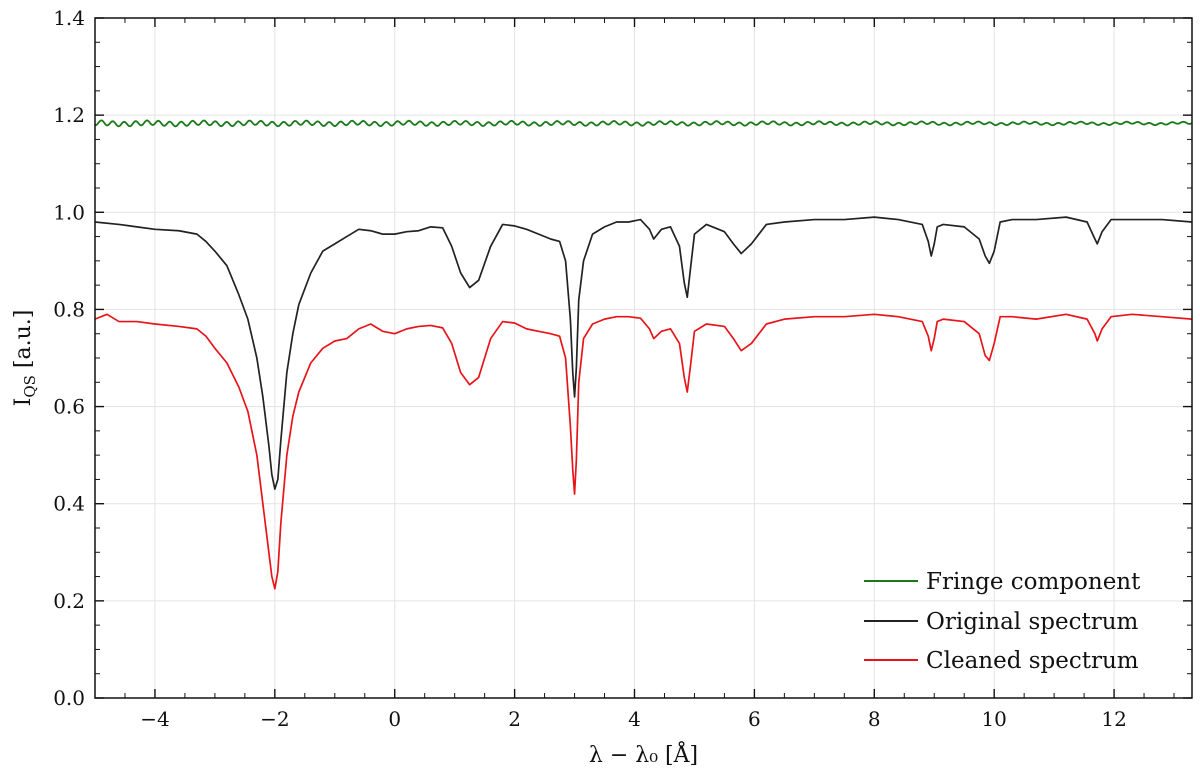 Image resolution: width=1200 pixels, height=776 pixels. What do you see at coordinates (69, 115) in the screenshot?
I see `y-tick-label: 1.2` at bounding box center [69, 115].